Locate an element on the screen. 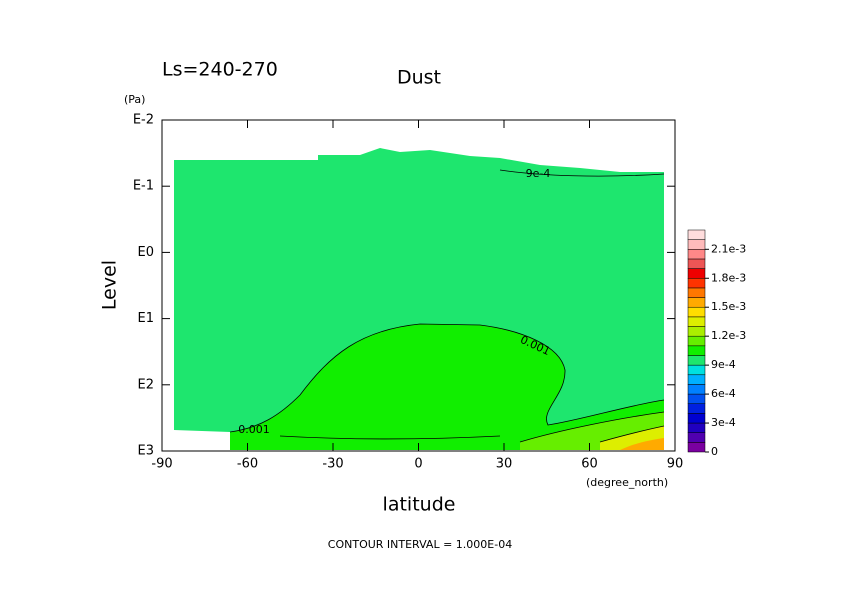  x-tick-label: -30 is located at coordinates (332, 464).